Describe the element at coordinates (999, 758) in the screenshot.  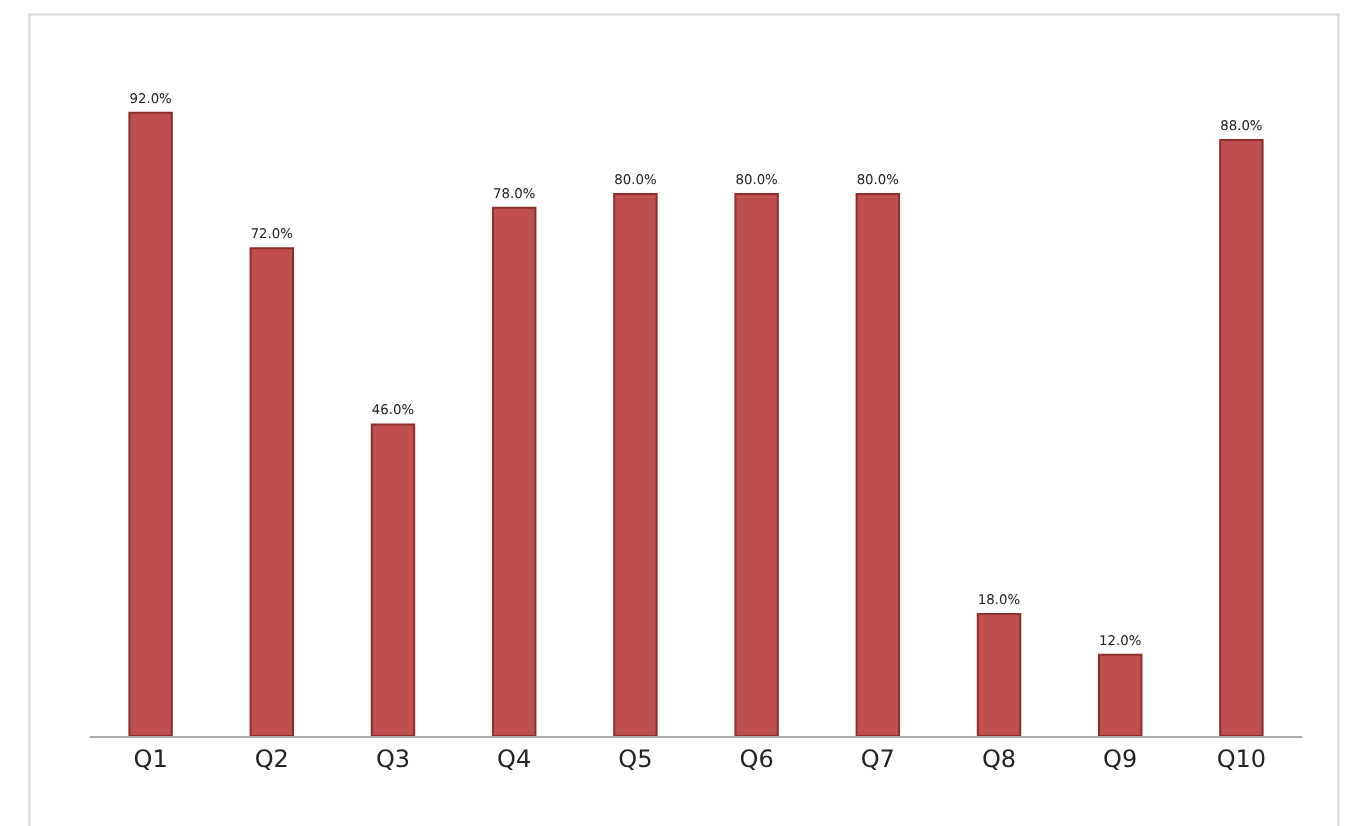
I see `x-tick-label: Q8` at that location.